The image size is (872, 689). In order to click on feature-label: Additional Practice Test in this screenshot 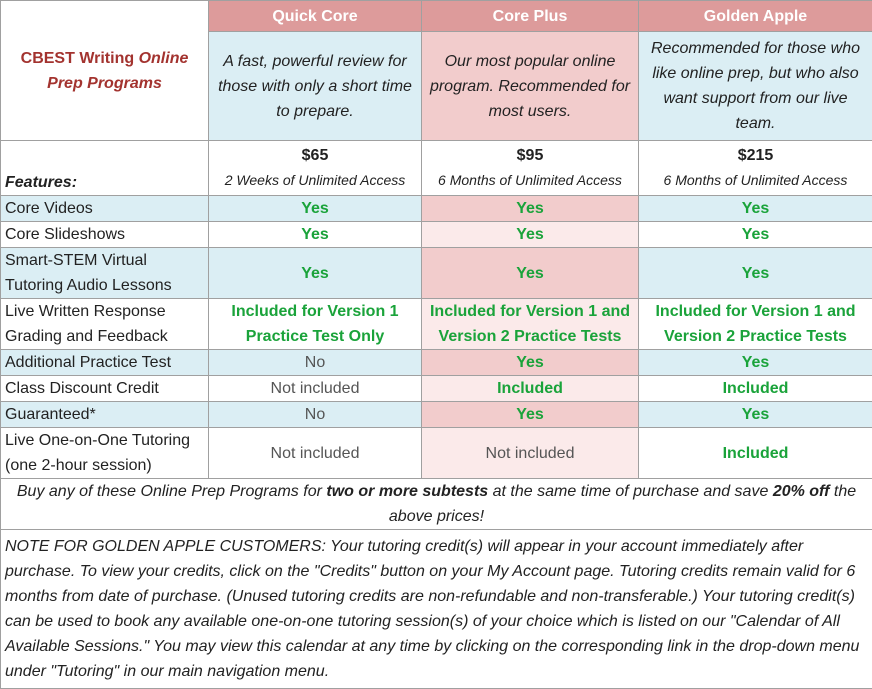, I will do `click(105, 363)`.